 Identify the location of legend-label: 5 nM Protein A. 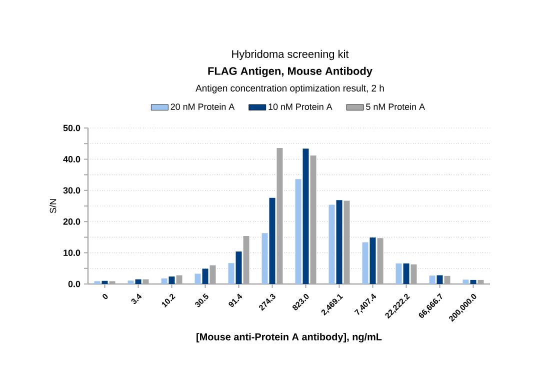
(396, 106).